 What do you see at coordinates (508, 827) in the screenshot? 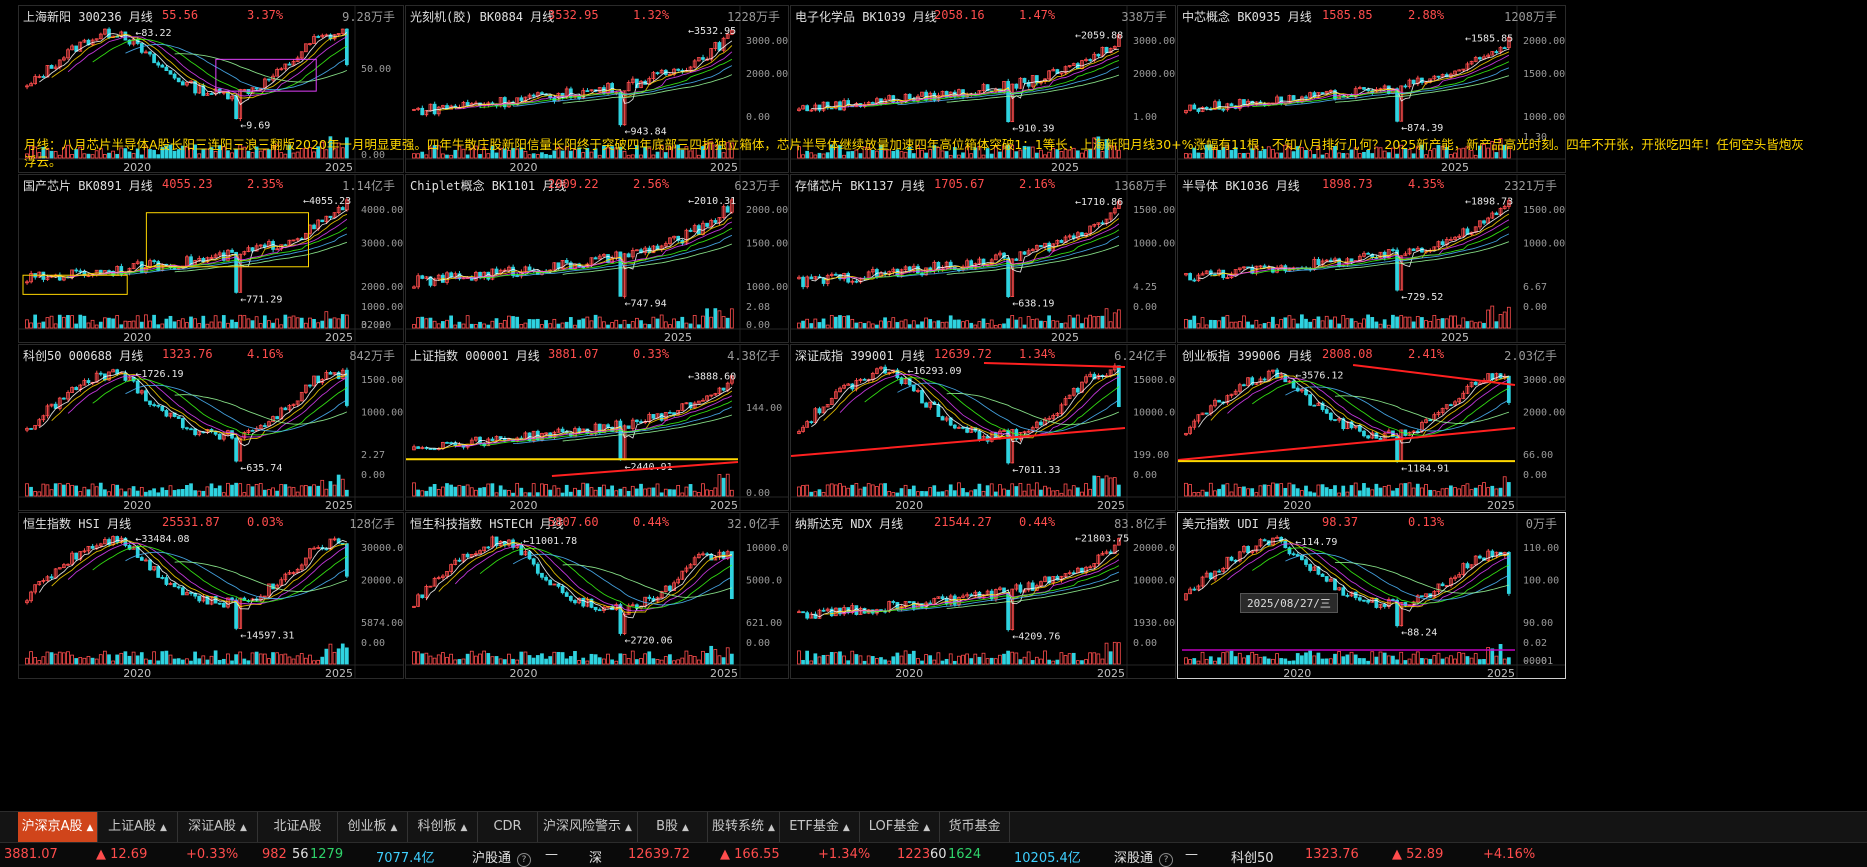
I see `market-tab-6: CDR` at bounding box center [508, 827].